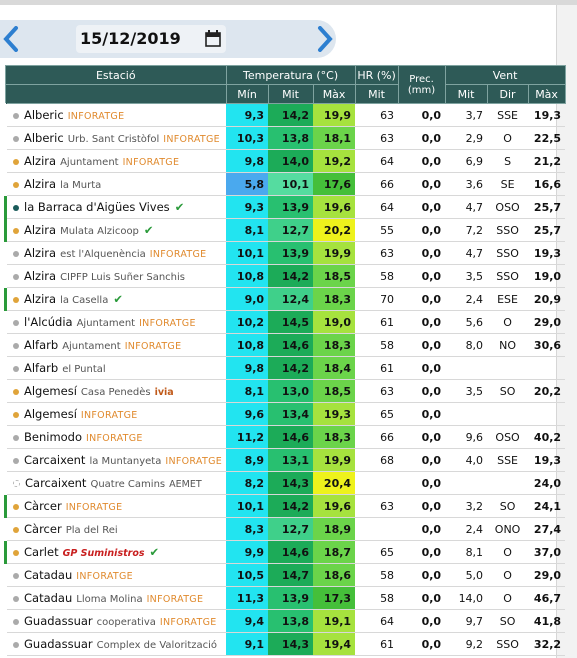 The width and height of the screenshot is (577, 658). What do you see at coordinates (508, 552) in the screenshot?
I see `value-cell: O` at bounding box center [508, 552].